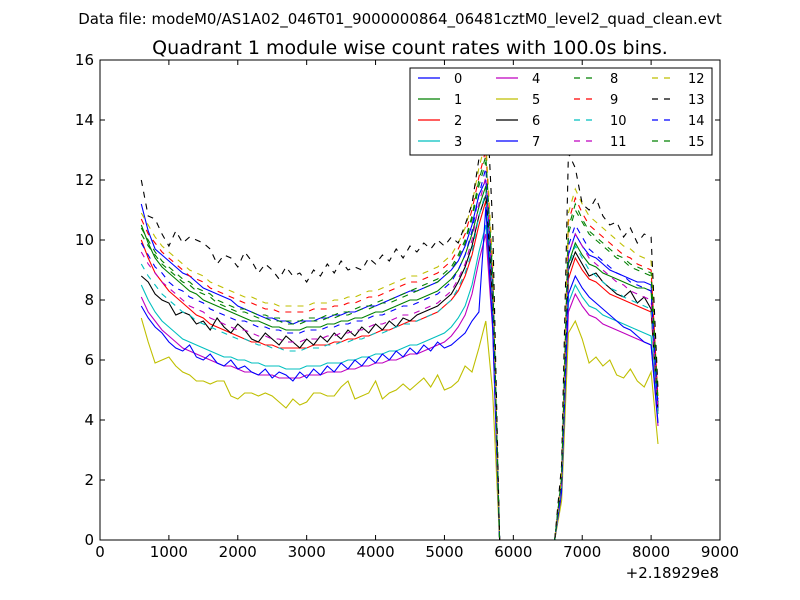 Image resolution: width=800 pixels, height=600 pixels. Describe the element at coordinates (513, 552) in the screenshot. I see `x-tick-label: 6000` at that location.